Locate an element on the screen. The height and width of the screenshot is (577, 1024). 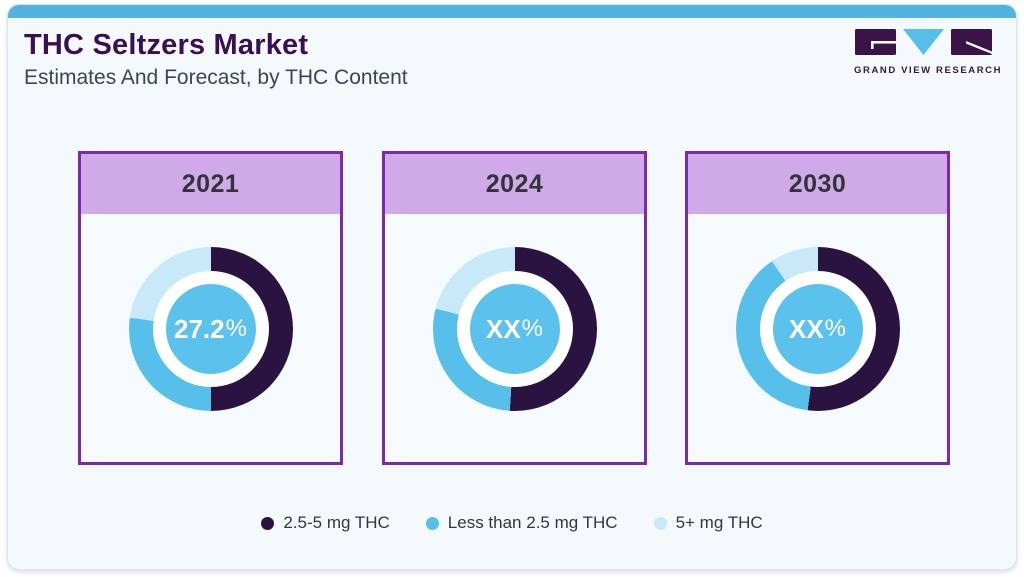
panel-body-2030: XX% is located at coordinates (817, 338).